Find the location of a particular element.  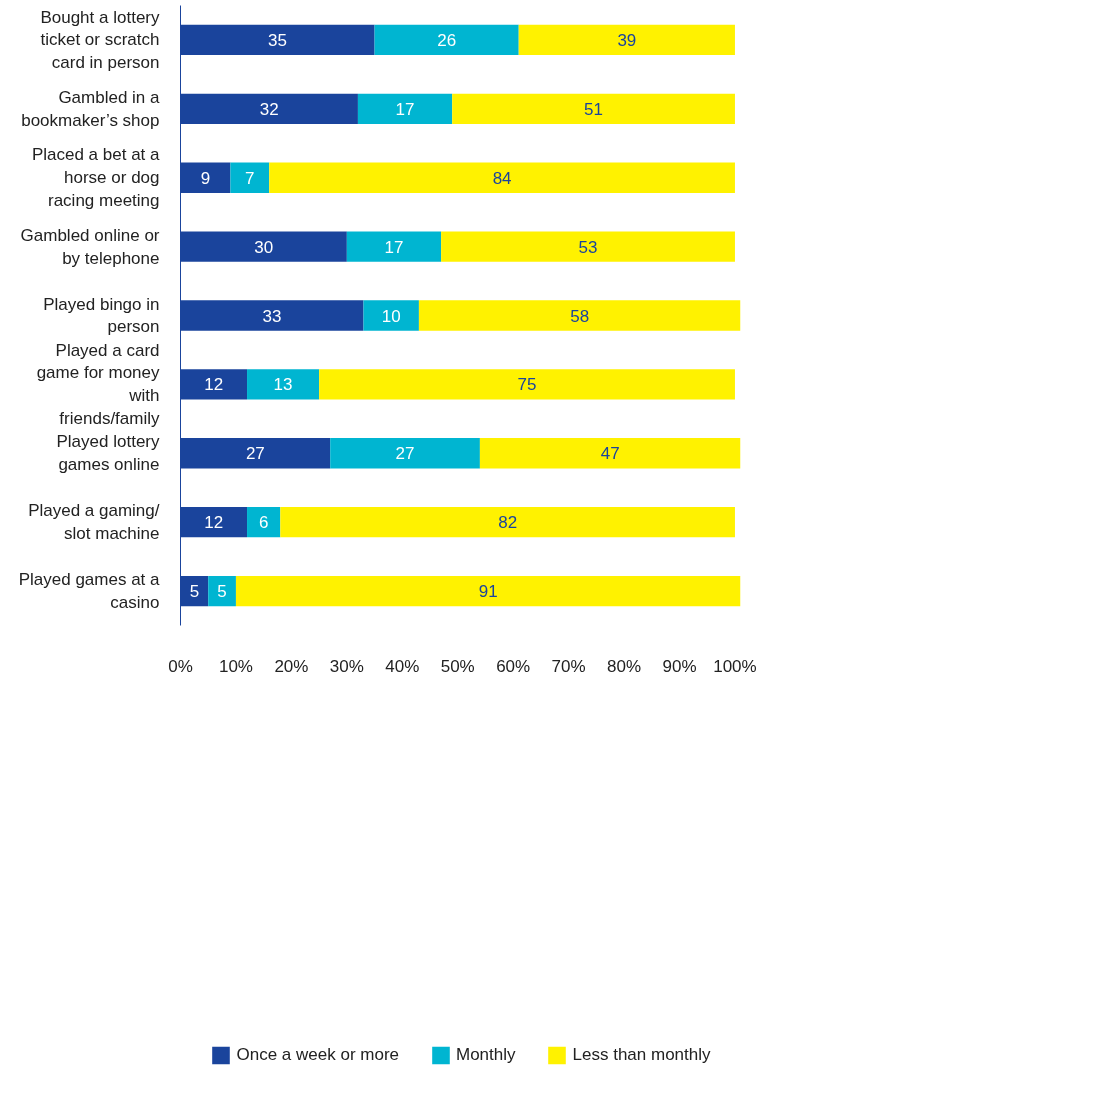

x-tick-label: 10% is located at coordinates (235, 666).